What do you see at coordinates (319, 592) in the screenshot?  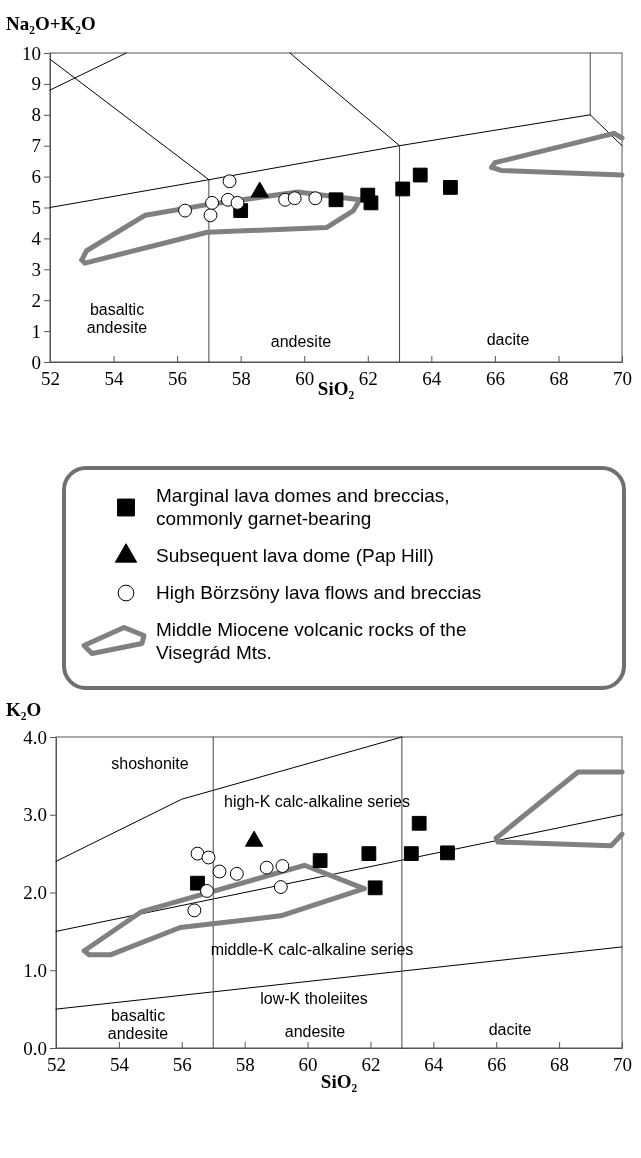 I see `legend-label: High Börzsöny lava flows and breccias` at bounding box center [319, 592].